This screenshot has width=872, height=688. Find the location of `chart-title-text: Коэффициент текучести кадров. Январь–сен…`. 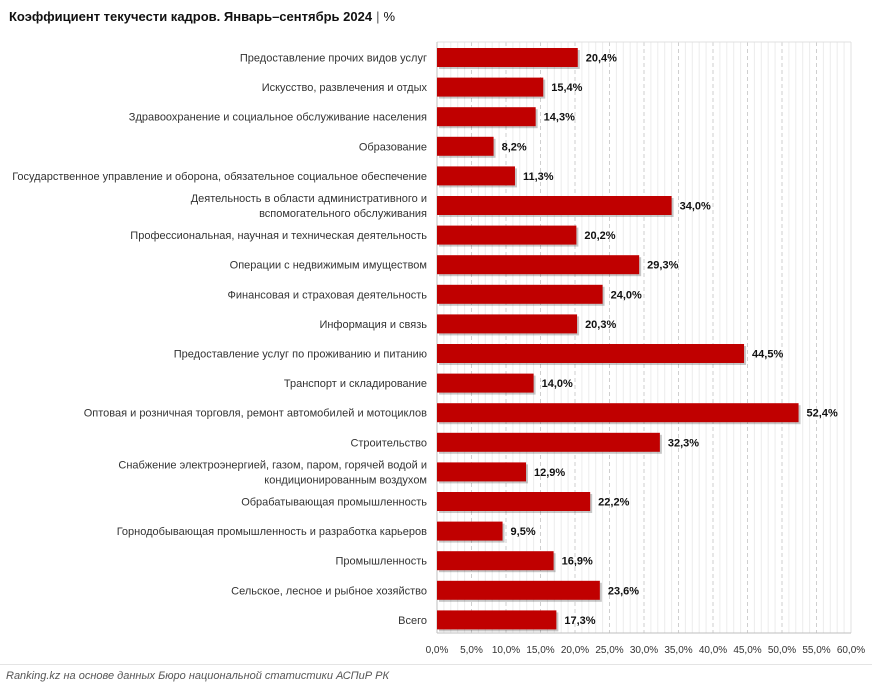

chart-title-text: Коэффициент текучести кадров. Январь–сен… is located at coordinates (191, 16).